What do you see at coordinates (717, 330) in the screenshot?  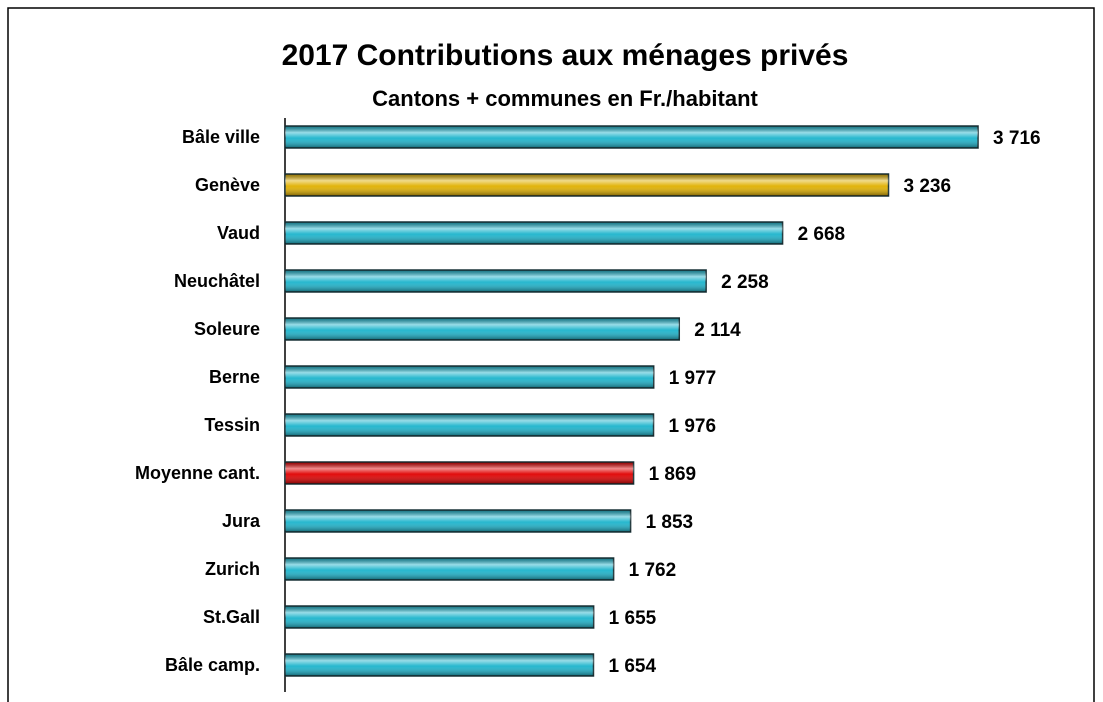 I see `value-label: 2 114` at bounding box center [717, 330].